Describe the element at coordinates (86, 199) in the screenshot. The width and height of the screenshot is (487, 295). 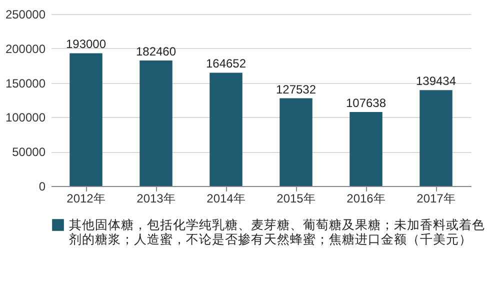
I see `x-tick-label: 2012年` at that location.